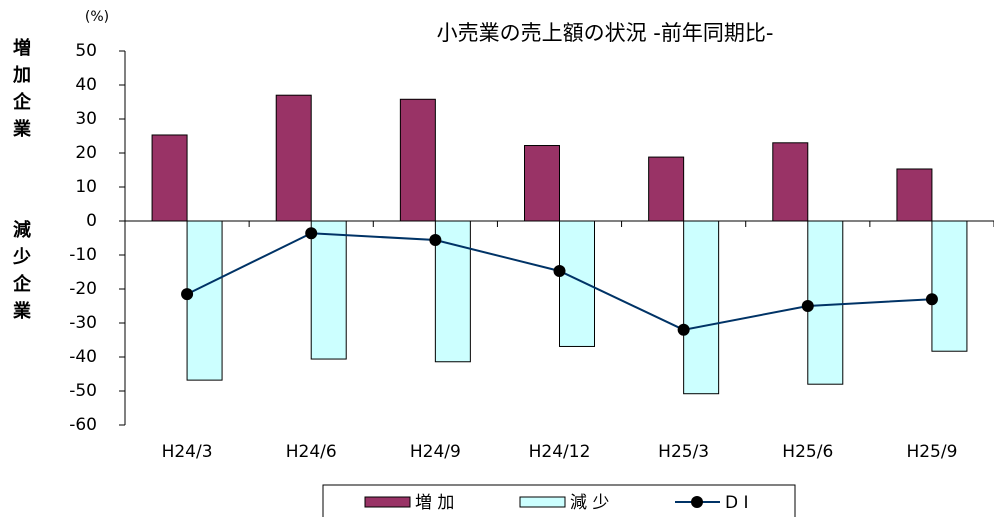 The height and width of the screenshot is (517, 994). Describe the element at coordinates (91, 221) in the screenshot. I see `y-tick-label: 0` at that location.